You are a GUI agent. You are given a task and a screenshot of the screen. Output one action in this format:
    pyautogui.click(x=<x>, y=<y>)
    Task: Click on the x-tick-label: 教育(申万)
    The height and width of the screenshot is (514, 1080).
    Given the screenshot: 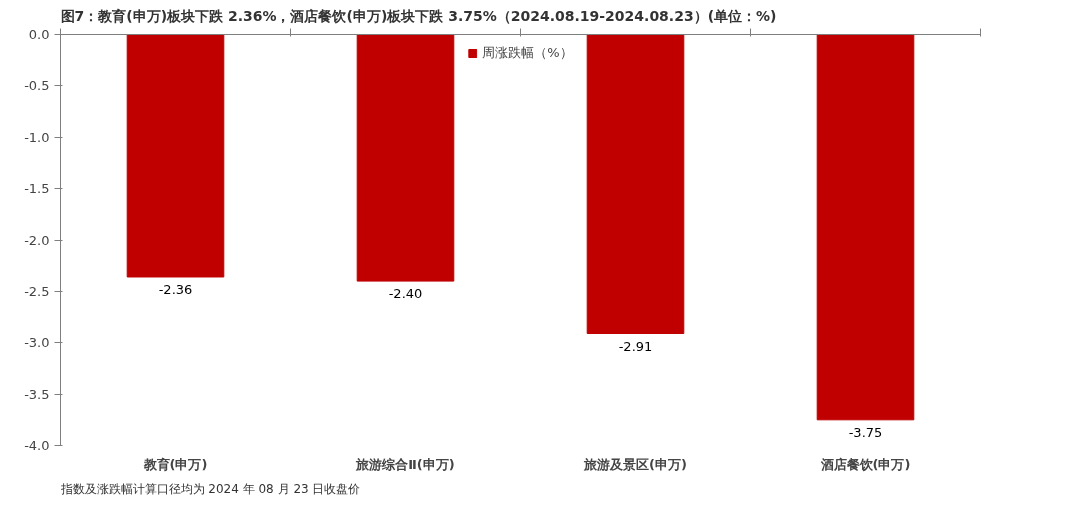 What is the action you would take?
    pyautogui.click(x=175, y=464)
    